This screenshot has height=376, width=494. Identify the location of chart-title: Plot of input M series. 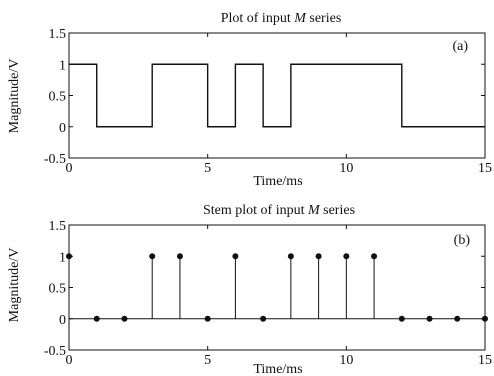
(281, 18).